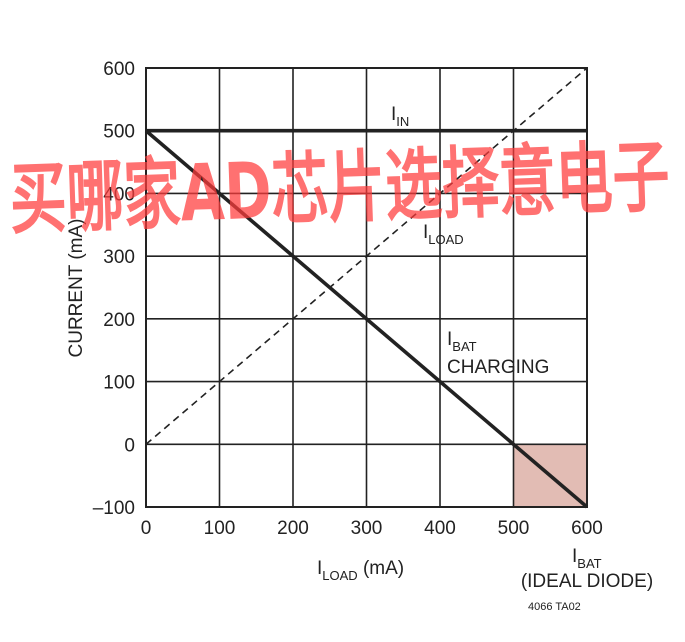 The width and height of the screenshot is (685, 642). I want to click on y-tick-label-200: 200, so click(119, 320).